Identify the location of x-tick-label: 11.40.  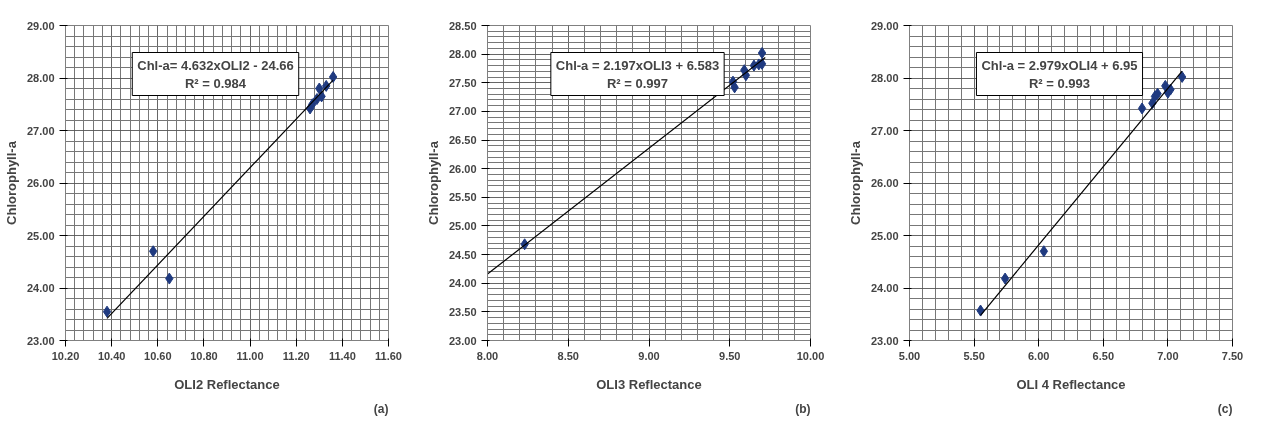
(342, 355).